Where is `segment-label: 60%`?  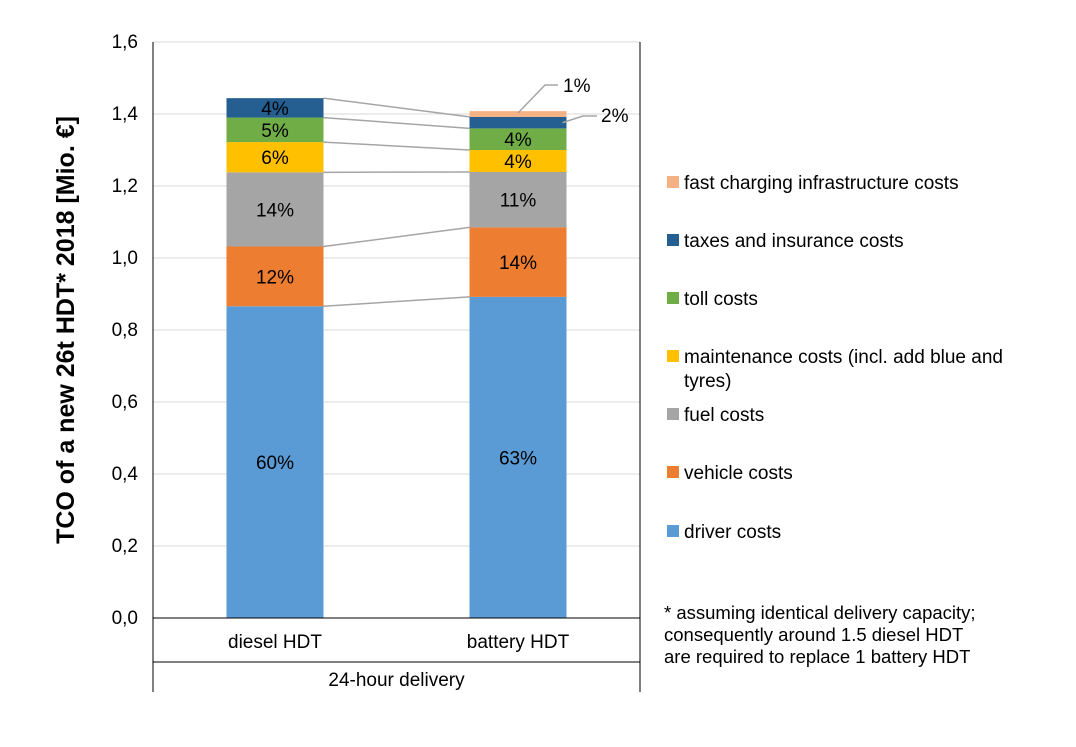 segment-label: 60% is located at coordinates (275, 463).